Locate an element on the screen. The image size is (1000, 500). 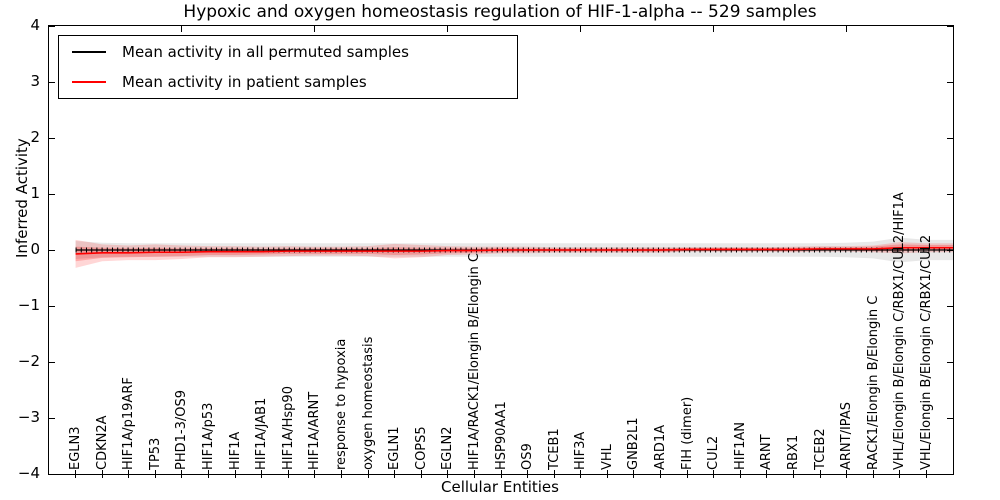
y-tick-label: −1 is located at coordinates (28, 305).